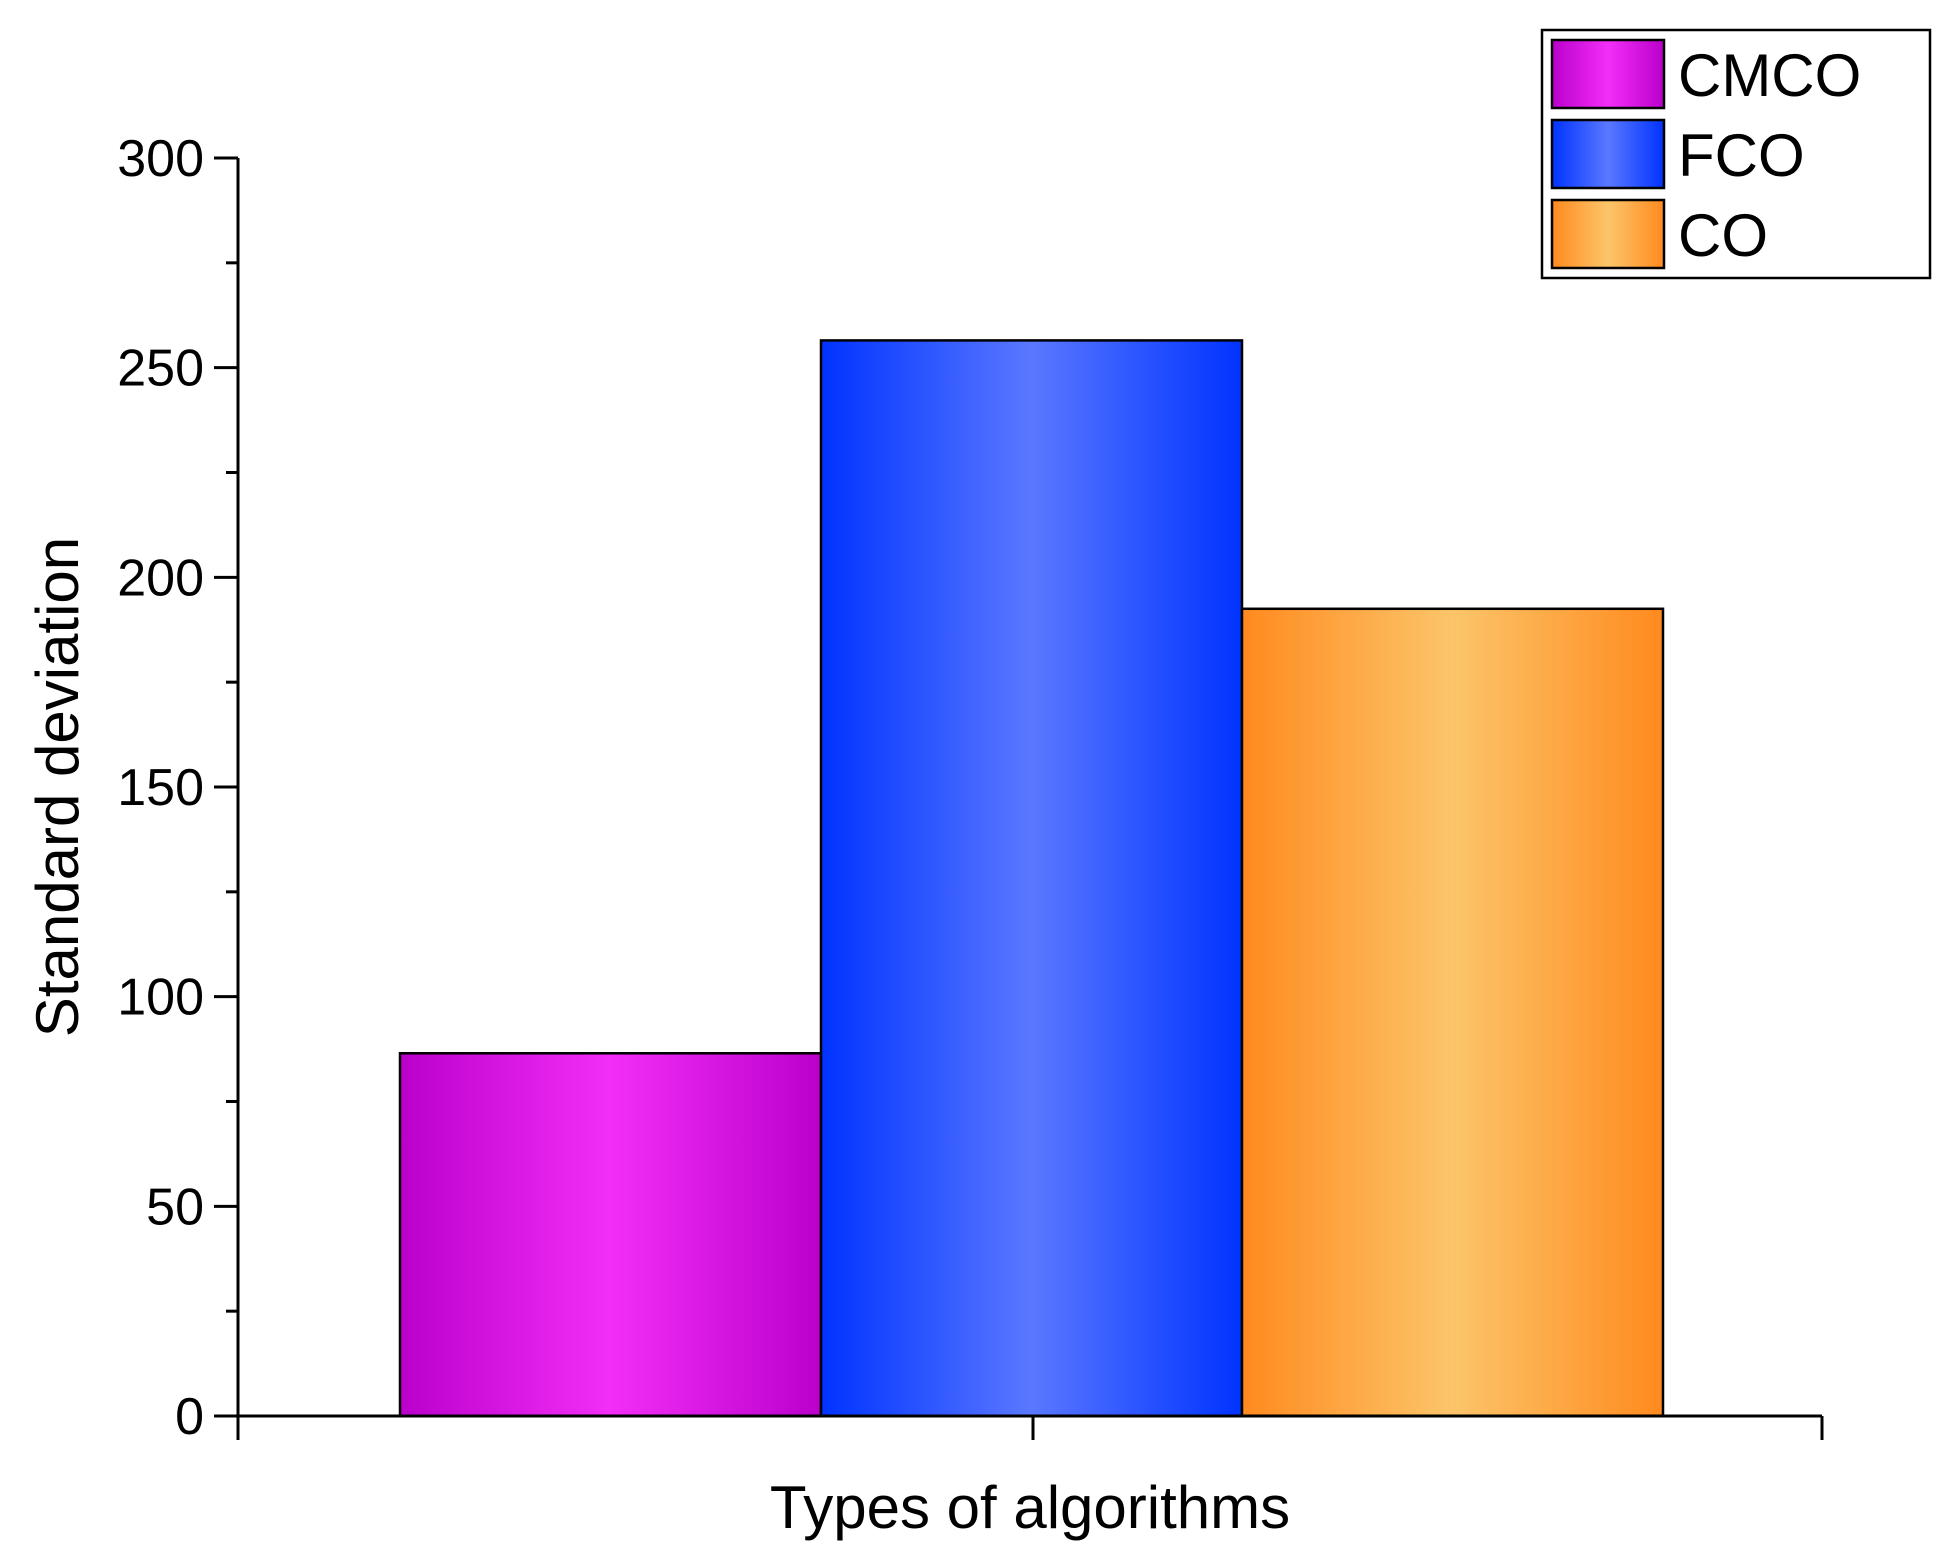 This screenshot has height=1564, width=1945. I want to click on y-axis-title: Standard deviation, so click(57, 787).